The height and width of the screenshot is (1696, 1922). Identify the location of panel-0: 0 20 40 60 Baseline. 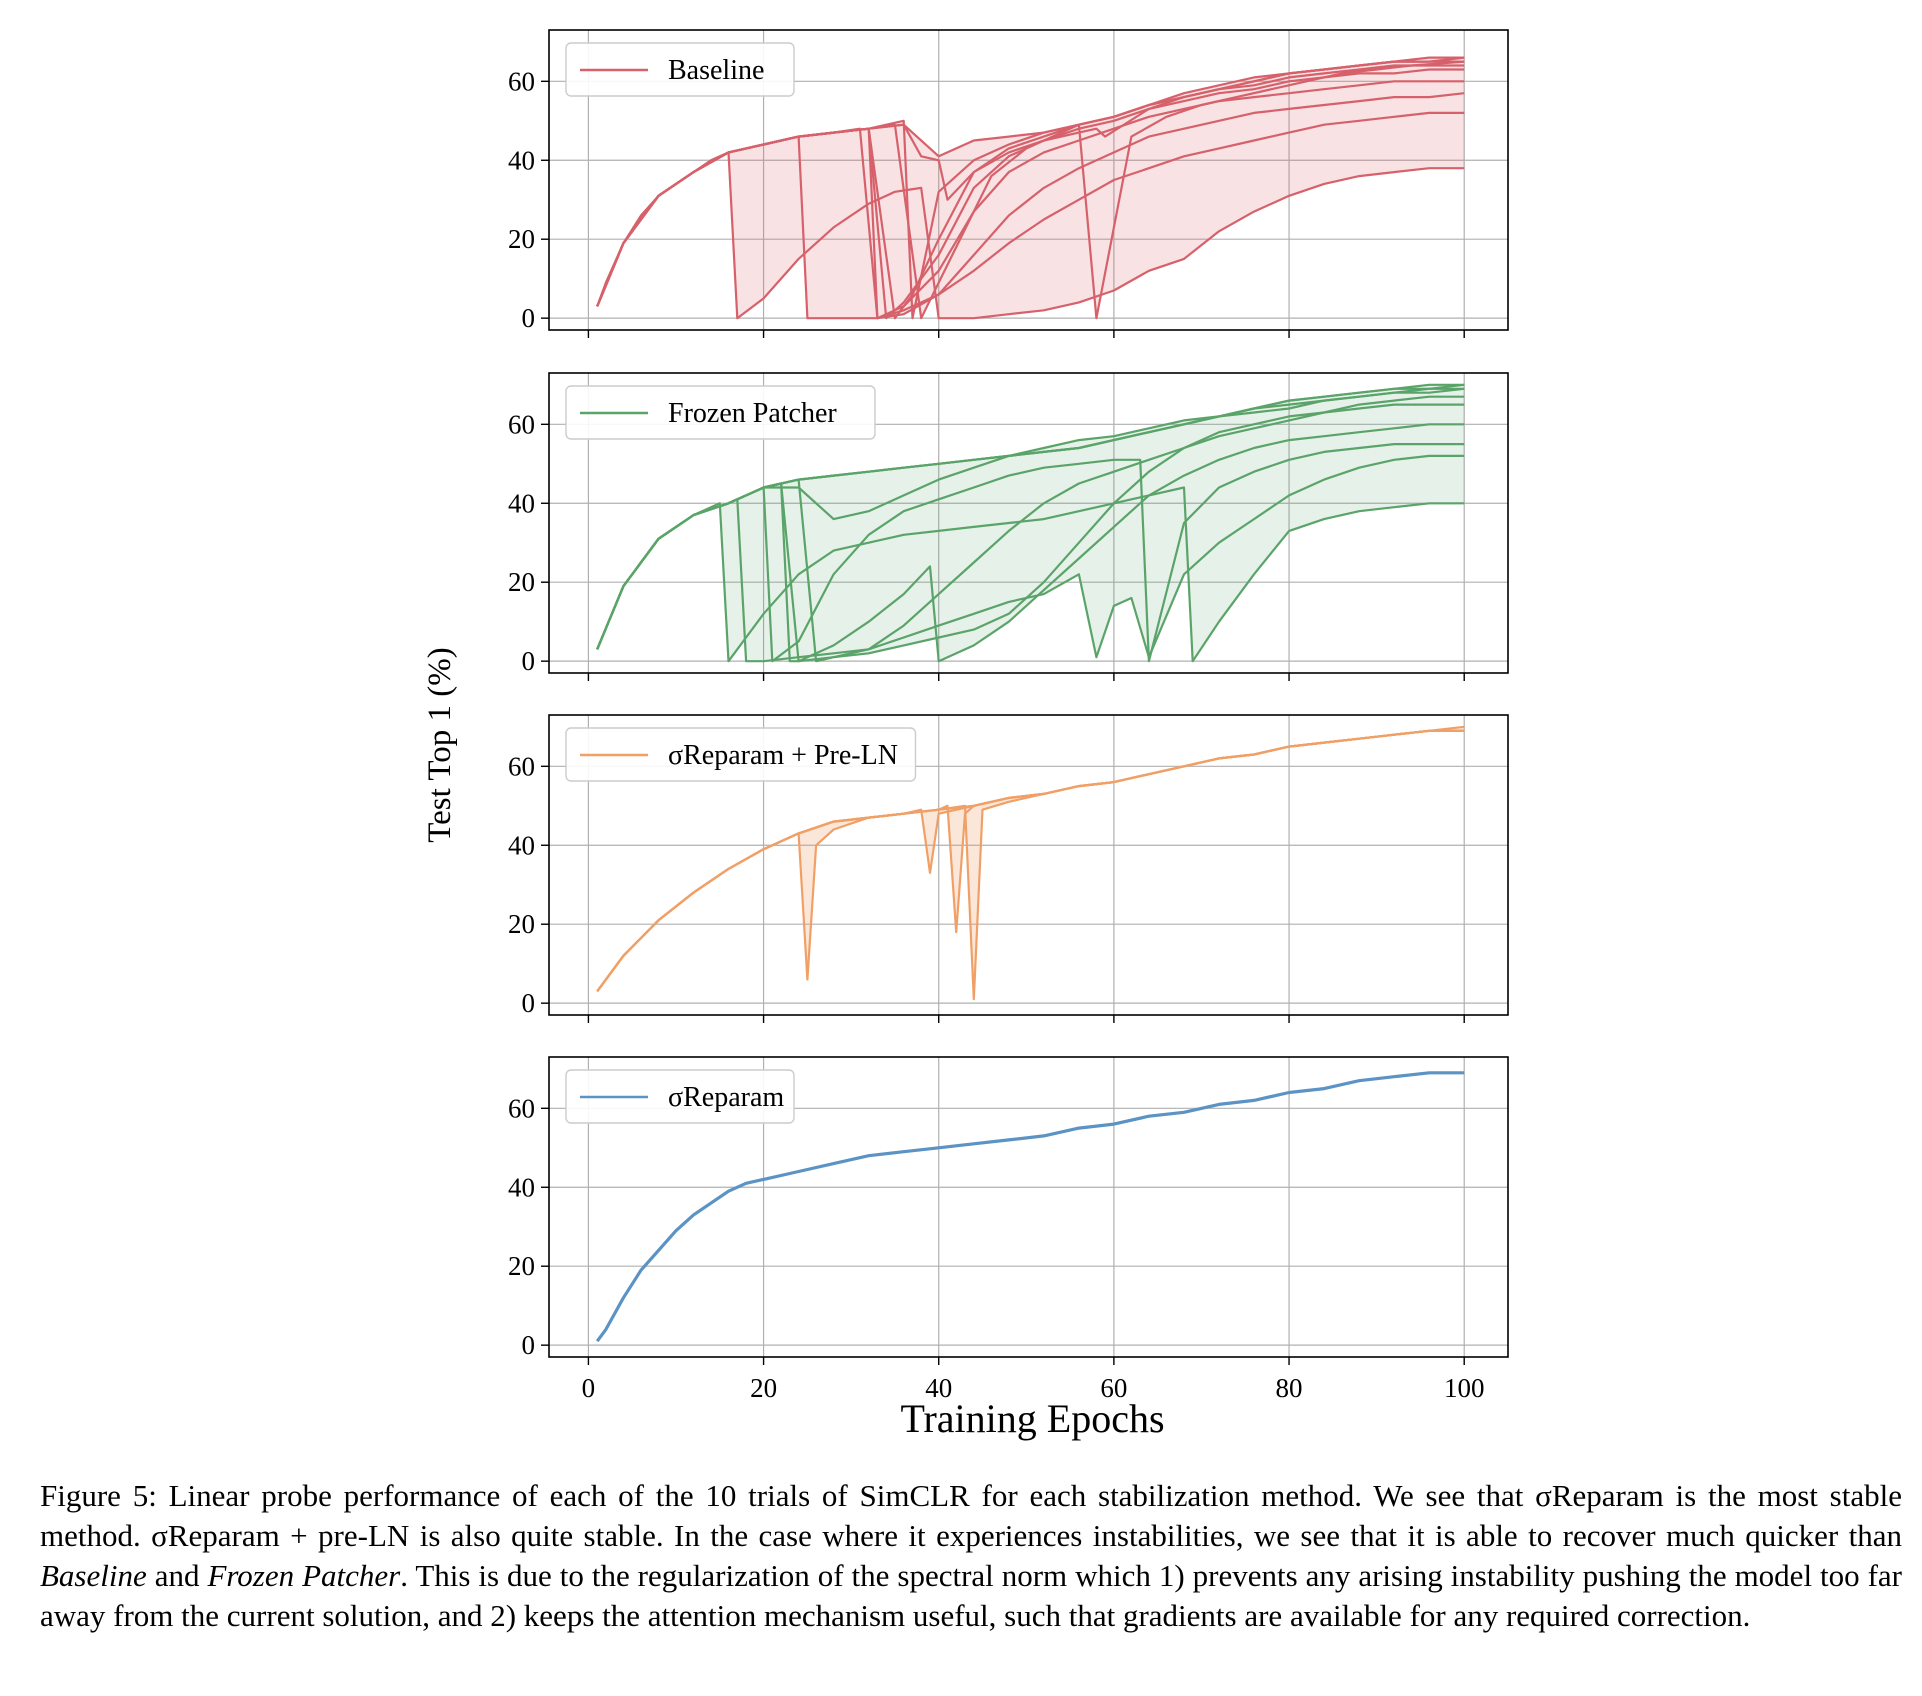
(1008, 183).